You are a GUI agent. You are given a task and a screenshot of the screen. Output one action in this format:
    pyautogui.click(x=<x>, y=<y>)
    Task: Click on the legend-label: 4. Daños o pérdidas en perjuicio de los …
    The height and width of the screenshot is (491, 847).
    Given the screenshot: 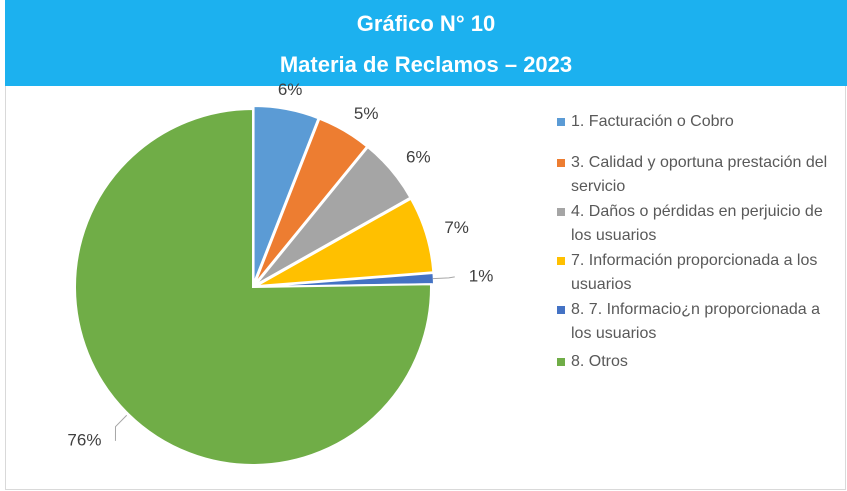 What is the action you would take?
    pyautogui.click(x=697, y=223)
    